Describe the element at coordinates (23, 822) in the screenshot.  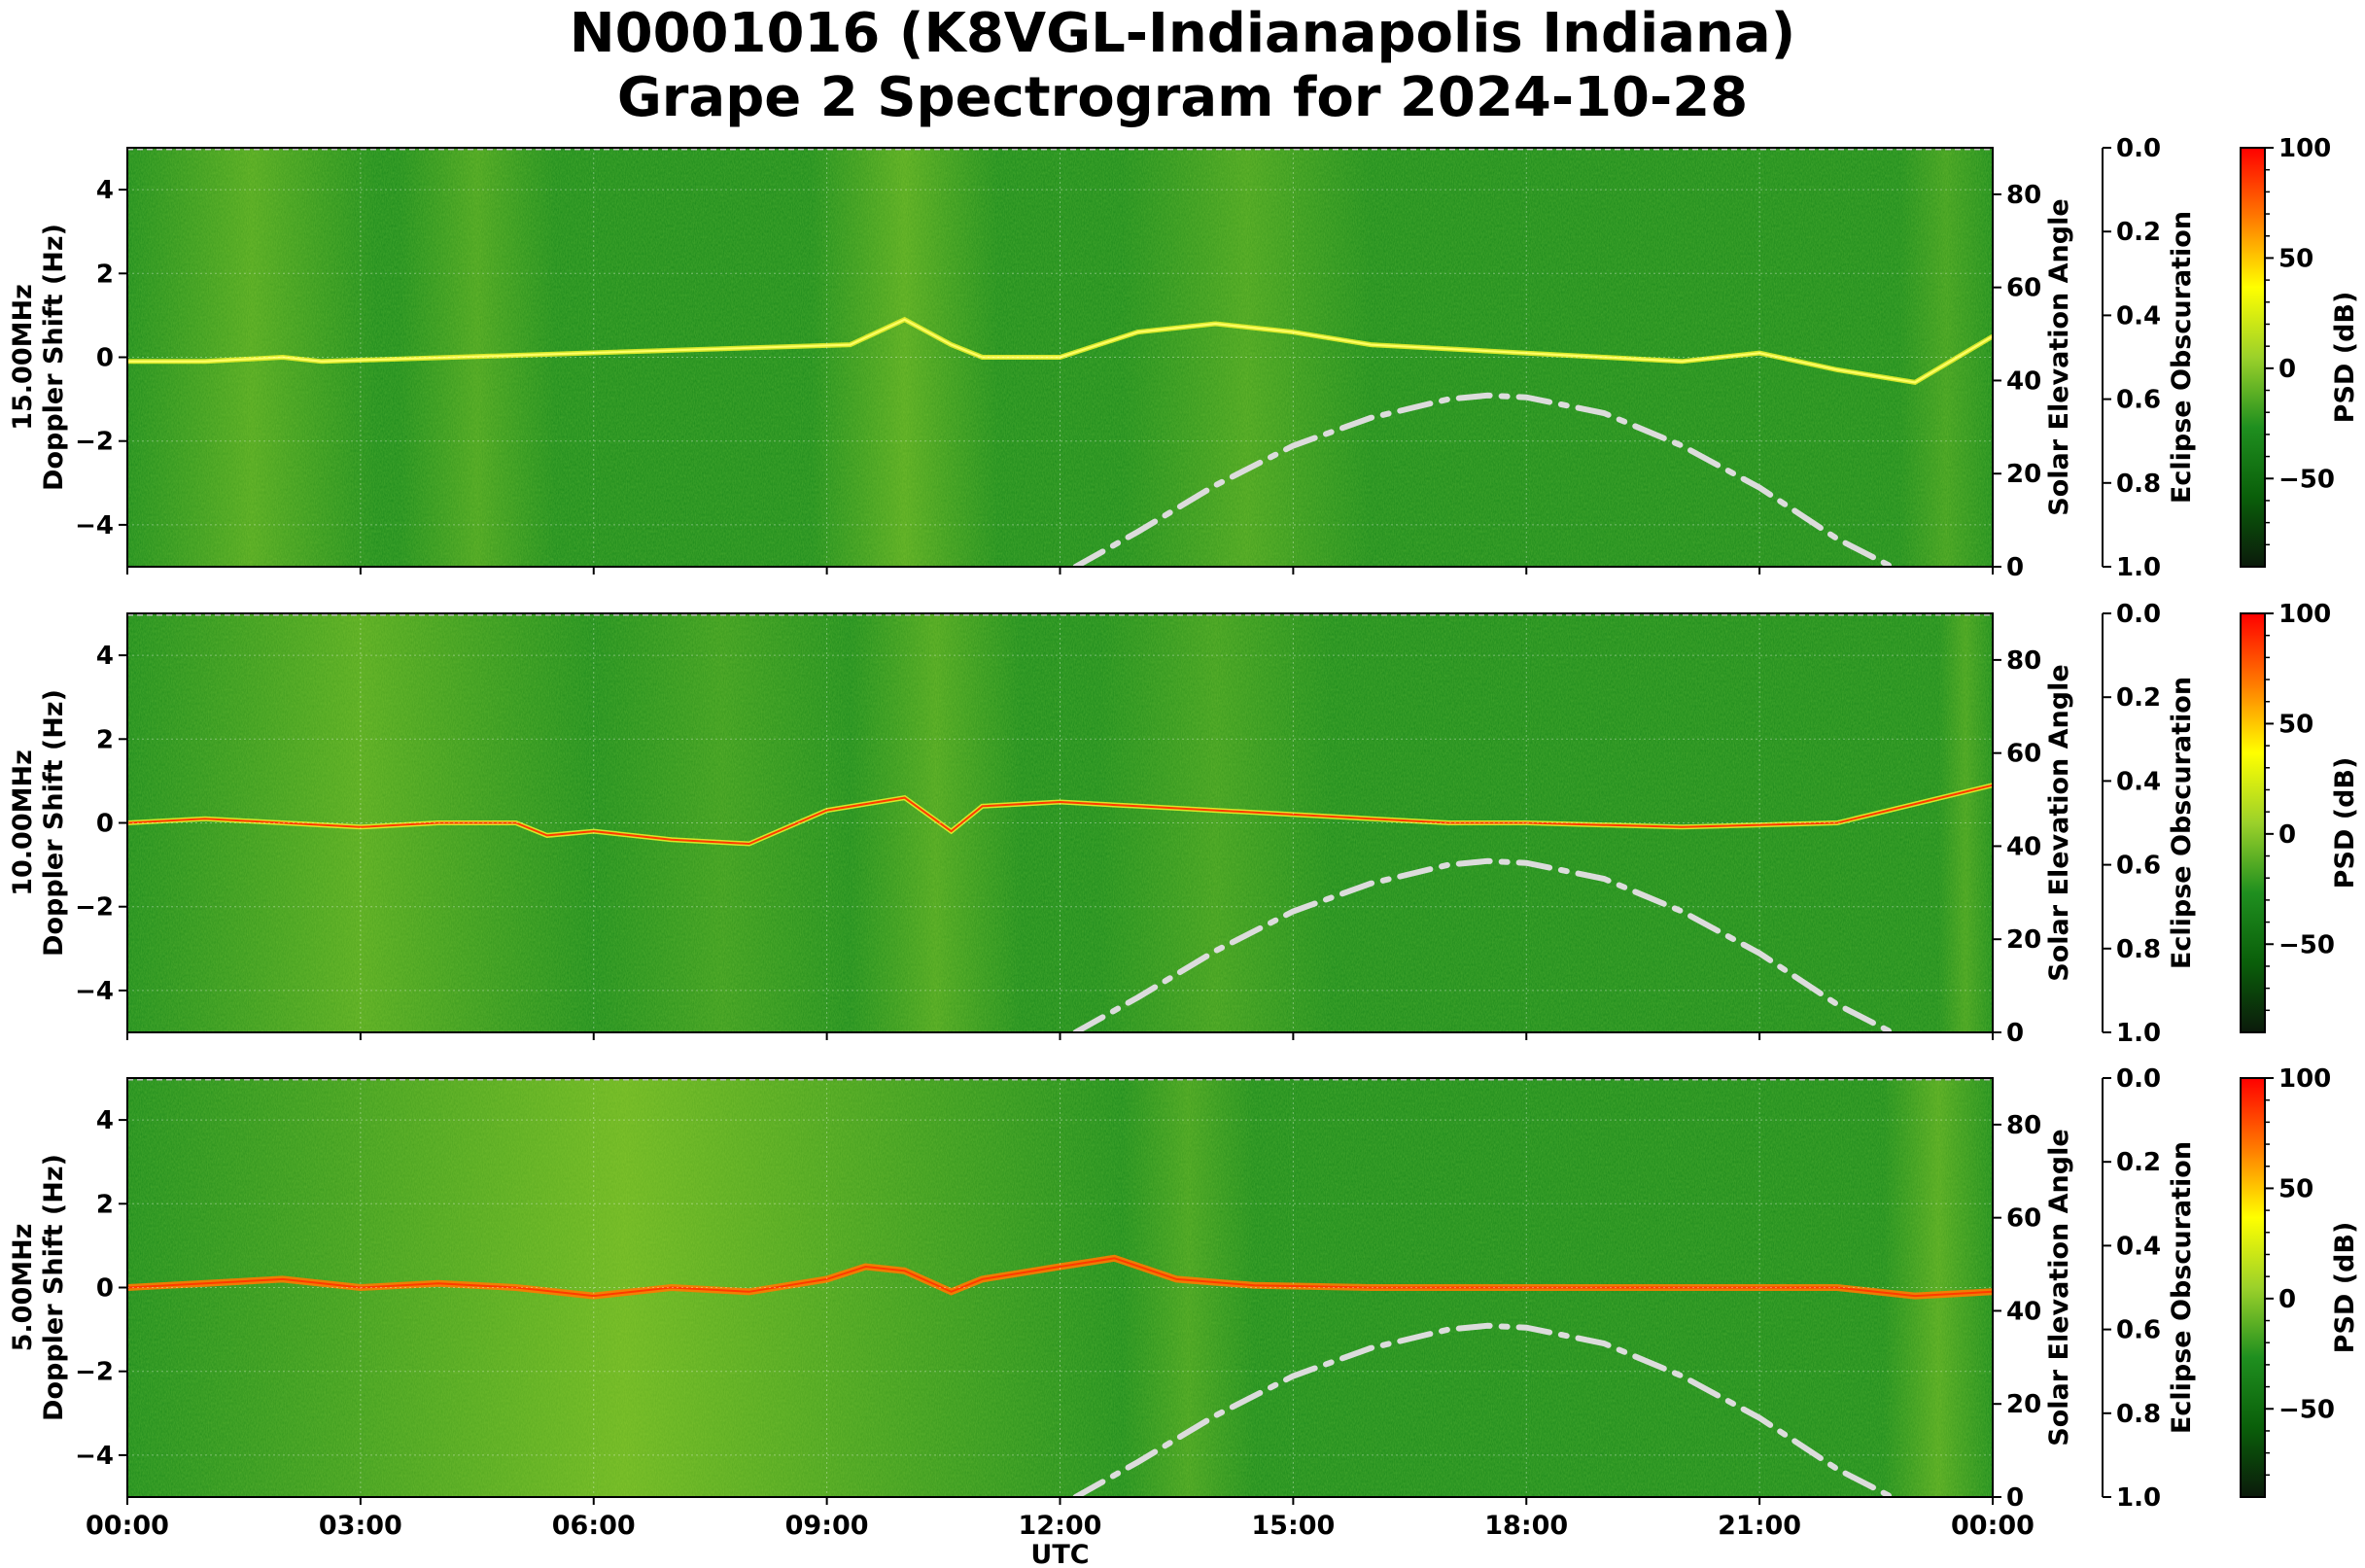
I see `y-axis-label-frequency: 10.00MHz` at that location.